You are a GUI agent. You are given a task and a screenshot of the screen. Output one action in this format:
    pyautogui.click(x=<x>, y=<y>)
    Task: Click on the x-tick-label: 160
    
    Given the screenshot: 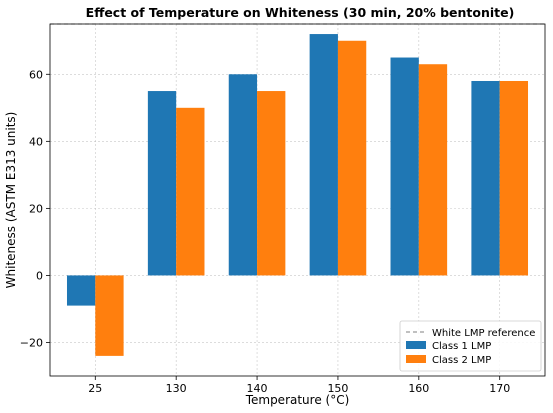 What is the action you would take?
    pyautogui.click(x=418, y=388)
    